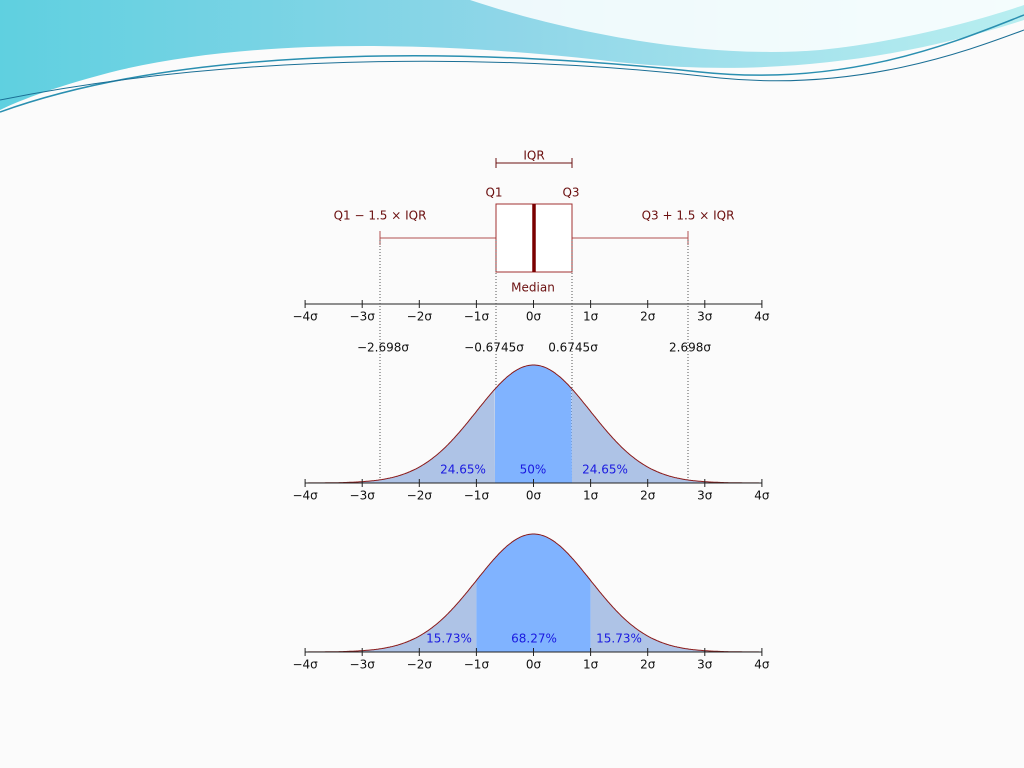 This screenshot has width=1024, height=768. I want to click on marker-label: −2.698σ, so click(383, 348).